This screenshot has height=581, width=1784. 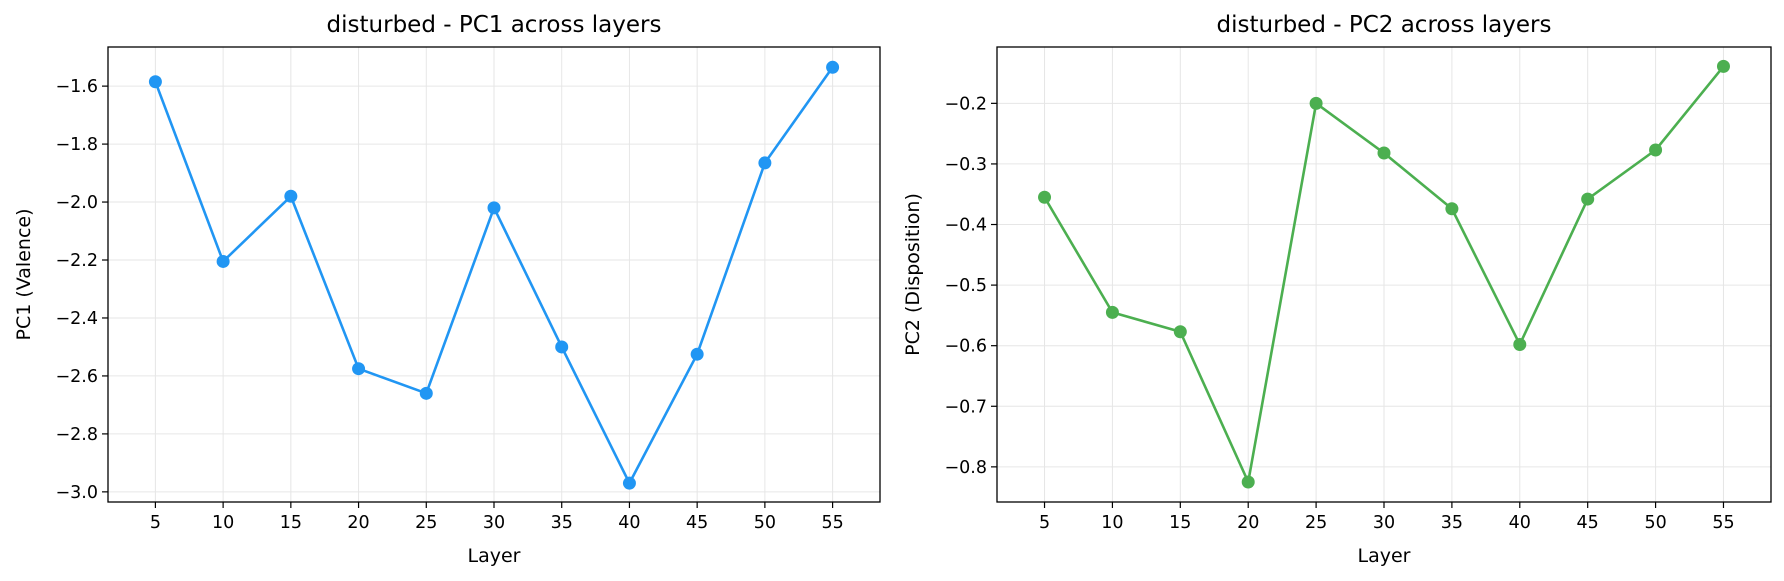 What do you see at coordinates (966, 104) in the screenshot?
I see `y-tick-label: −0.2` at bounding box center [966, 104].